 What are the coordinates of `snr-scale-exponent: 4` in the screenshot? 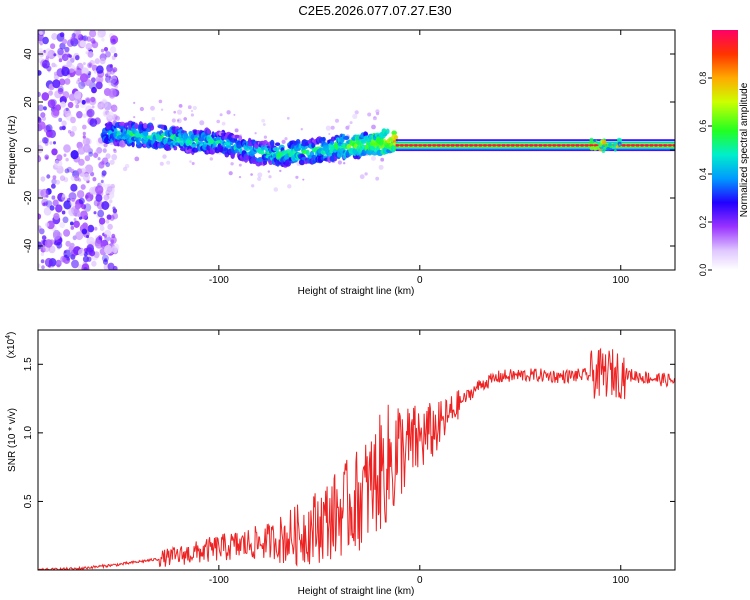 It's located at (8, 337).